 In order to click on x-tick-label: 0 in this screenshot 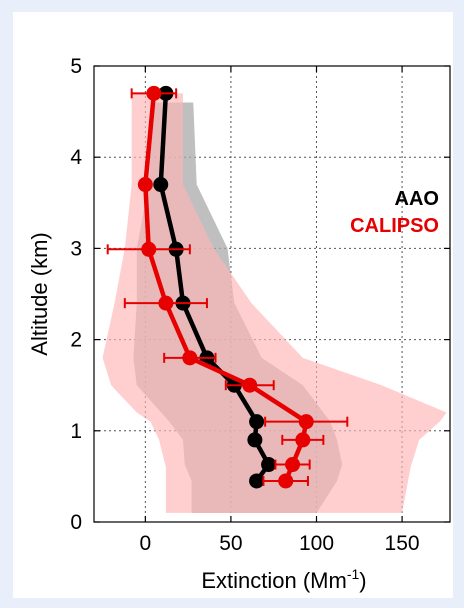, I will do `click(146, 543)`.